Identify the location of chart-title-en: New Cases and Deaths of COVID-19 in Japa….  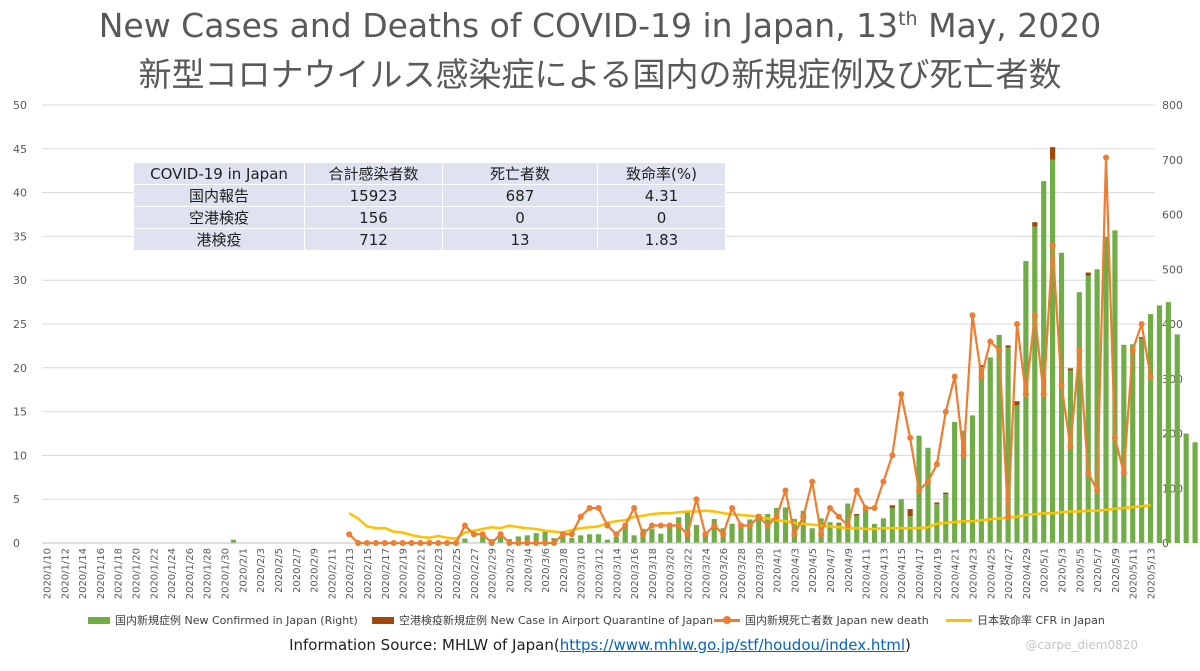
(600, 25).